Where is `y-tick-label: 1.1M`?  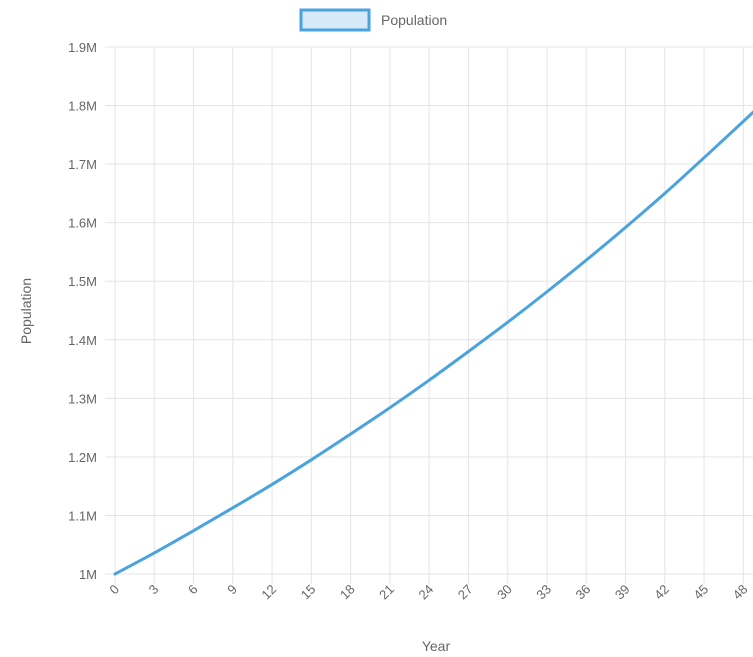
y-tick-label: 1.1M is located at coordinates (82, 515).